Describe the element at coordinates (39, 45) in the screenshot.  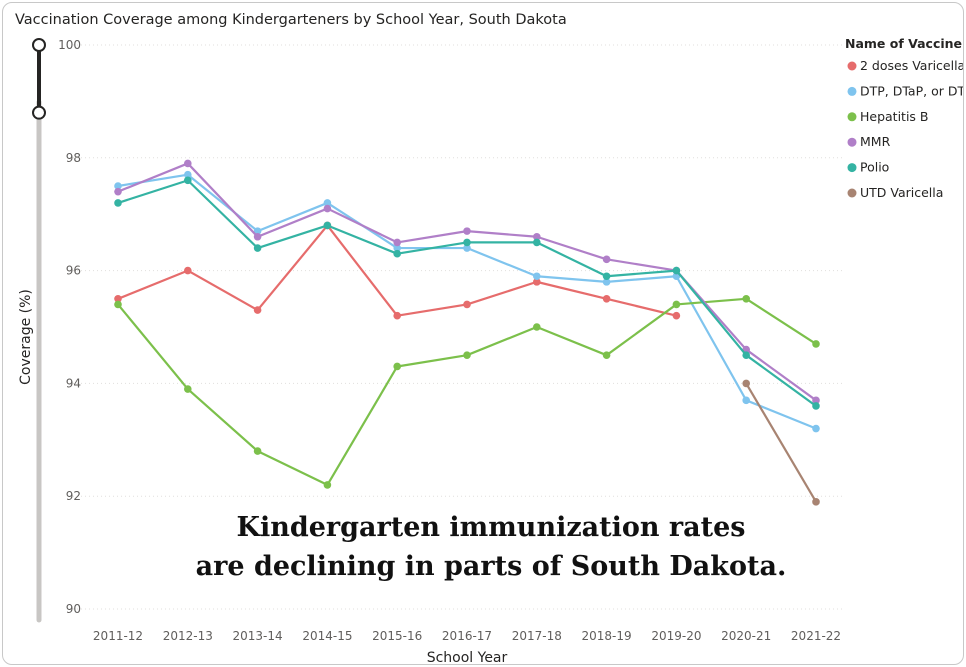
I see `slider-handle-top` at that location.